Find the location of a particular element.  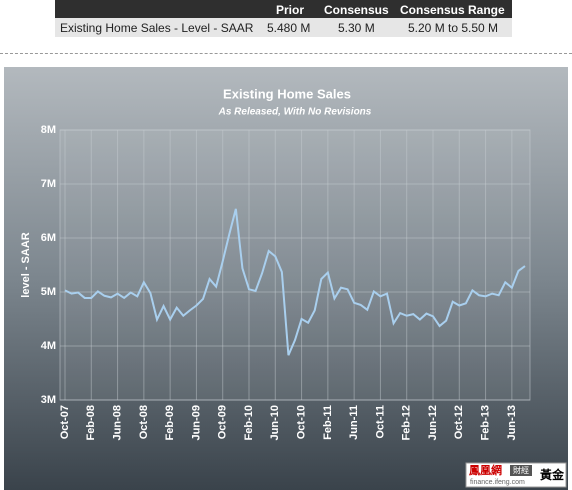

chart-title: Existing Home Sales is located at coordinates (287, 93).